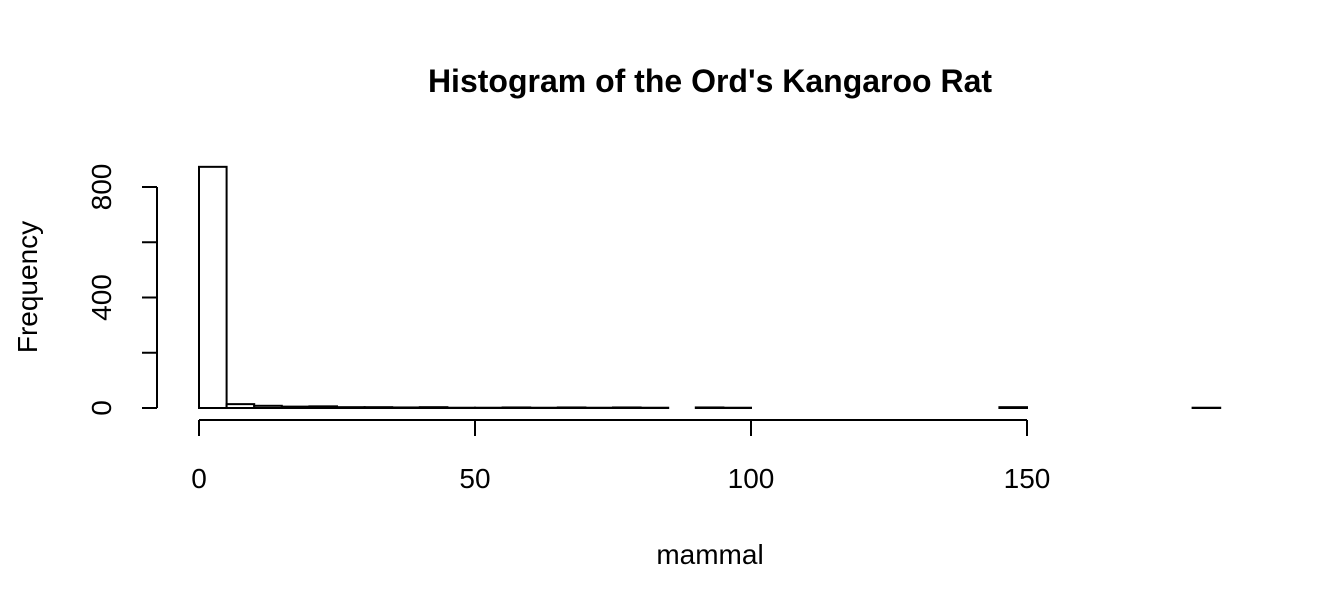  I want to click on x-tick-label: 150, so click(1027, 478).